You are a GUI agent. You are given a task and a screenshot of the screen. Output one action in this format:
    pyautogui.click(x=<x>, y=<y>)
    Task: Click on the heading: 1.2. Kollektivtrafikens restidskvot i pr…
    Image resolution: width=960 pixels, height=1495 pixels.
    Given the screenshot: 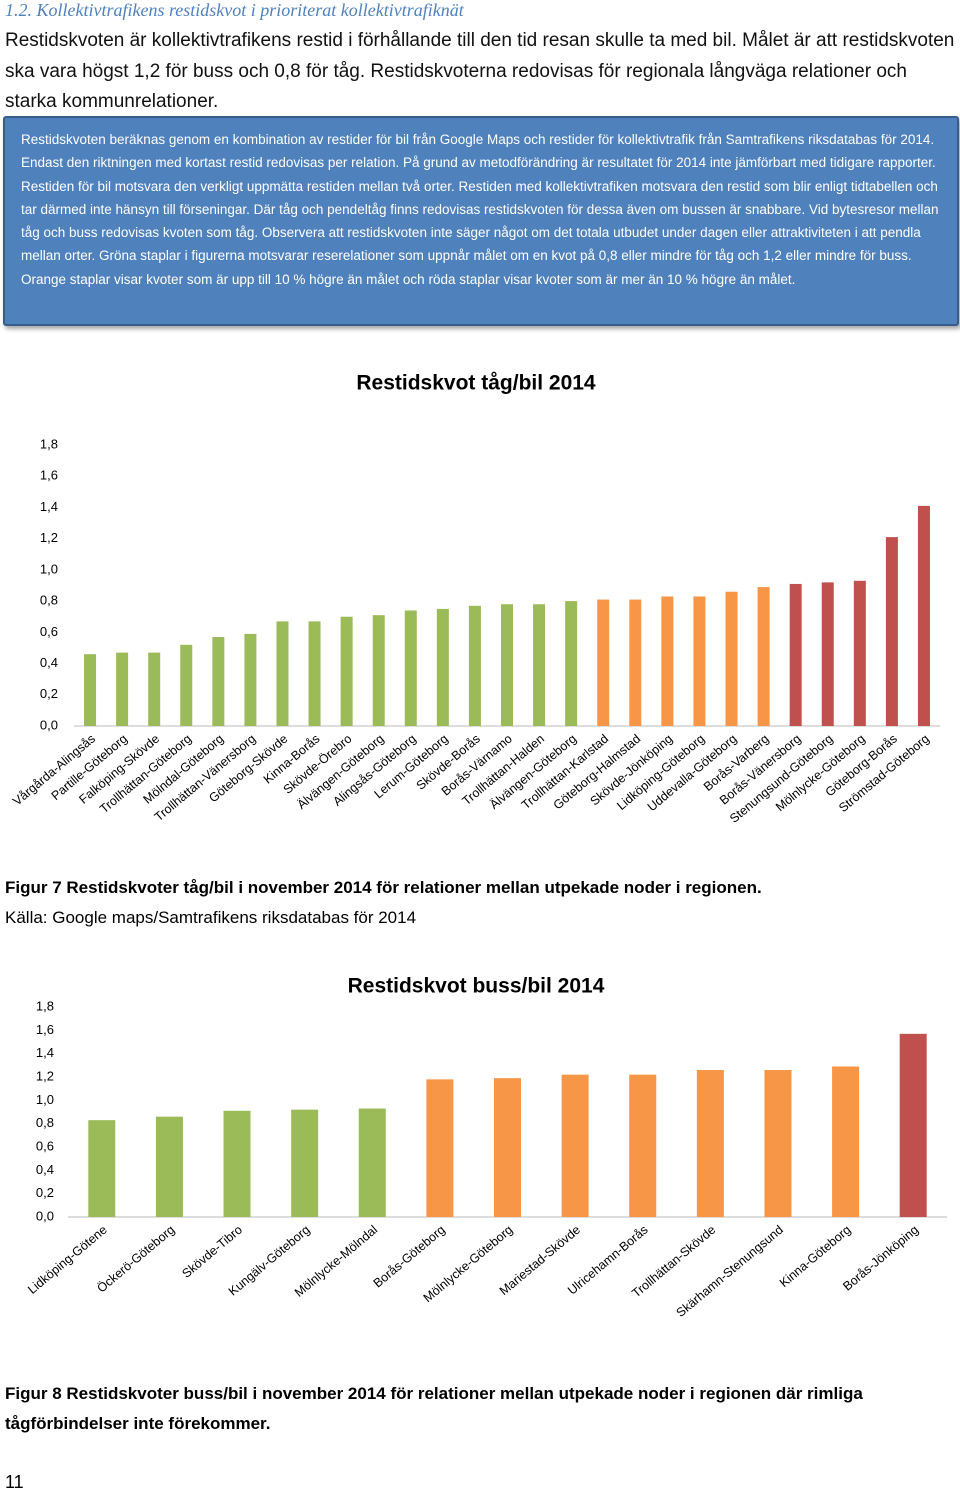 What is the action you would take?
    pyautogui.click(x=234, y=10)
    